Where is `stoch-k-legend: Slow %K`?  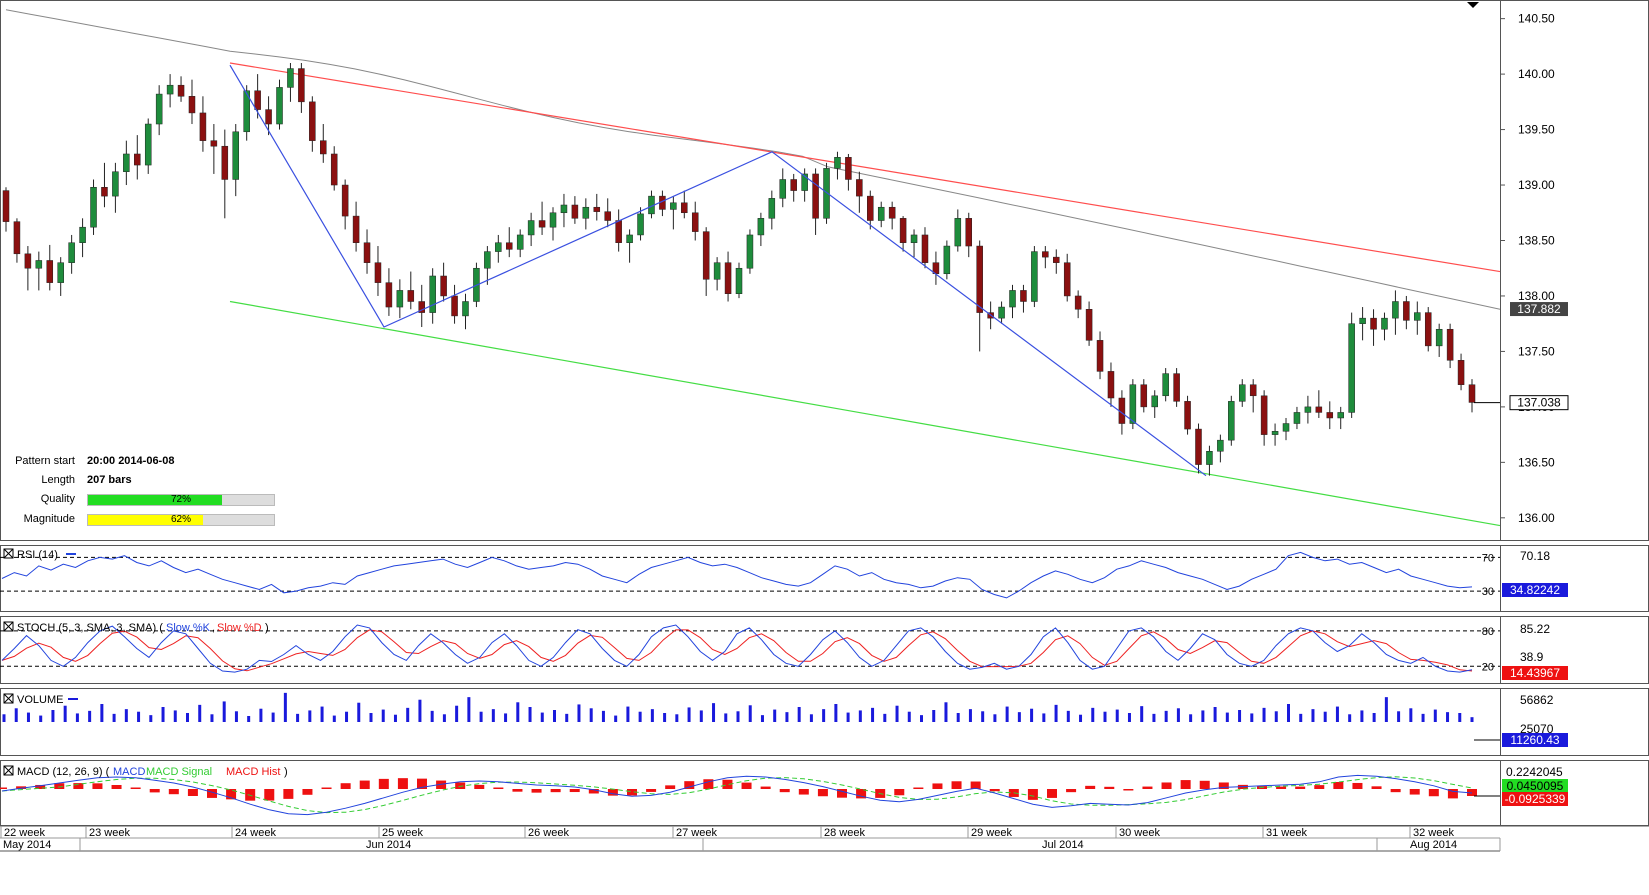 stoch-k-legend: Slow %K is located at coordinates (188, 628).